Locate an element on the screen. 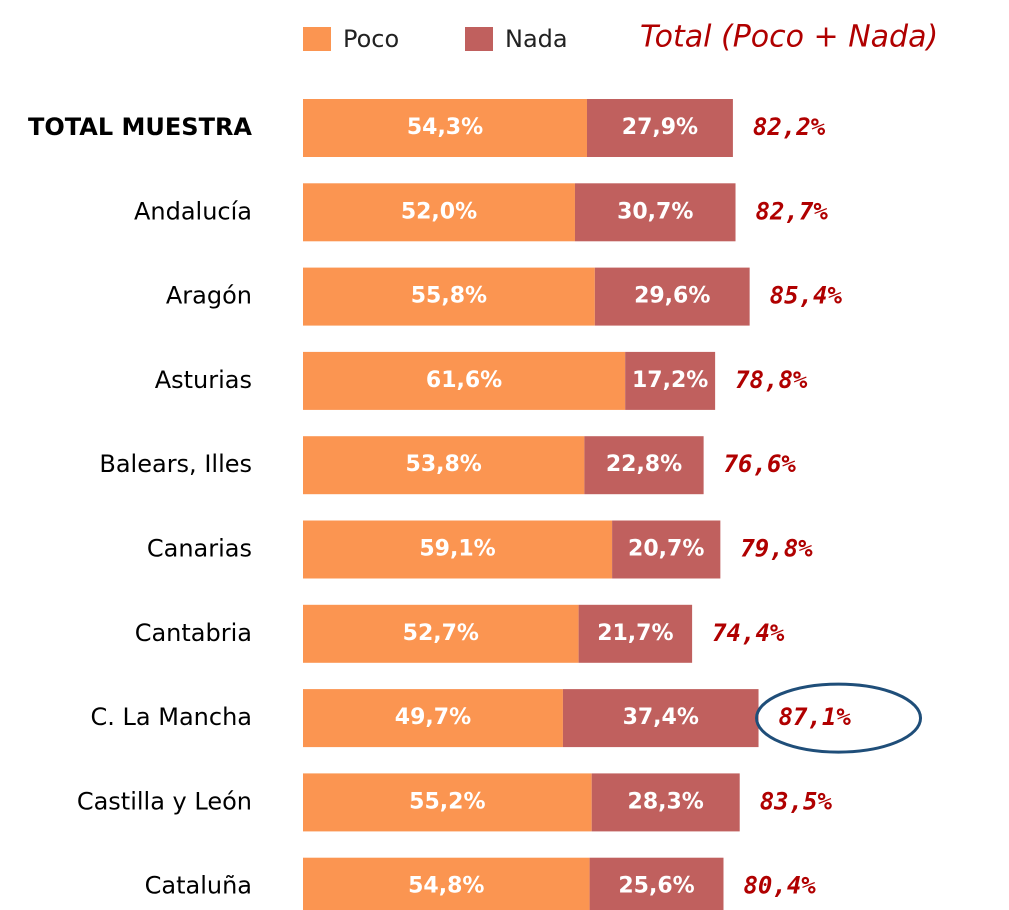 The height and width of the screenshot is (910, 1009). value-label: 22,8% is located at coordinates (644, 464).